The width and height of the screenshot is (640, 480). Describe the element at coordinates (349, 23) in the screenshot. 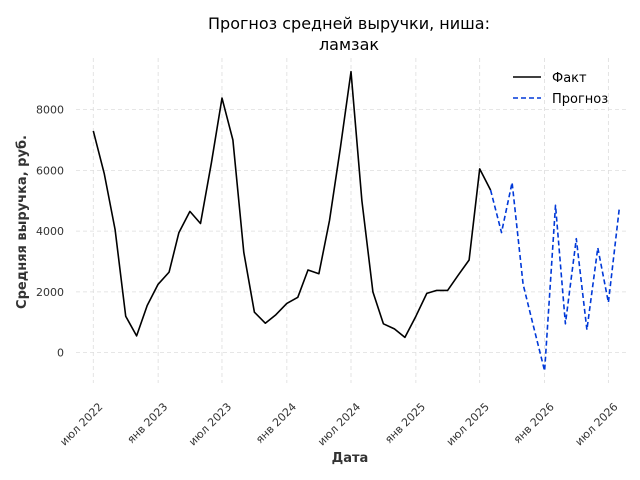

I see `chart-title-line-1: Прогноз средней выручки, ниша:` at that location.